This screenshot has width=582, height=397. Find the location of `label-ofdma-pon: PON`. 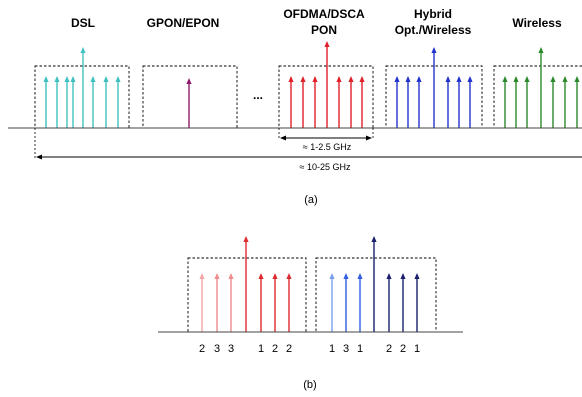

label-ofdma-pon: PON is located at coordinates (324, 30).